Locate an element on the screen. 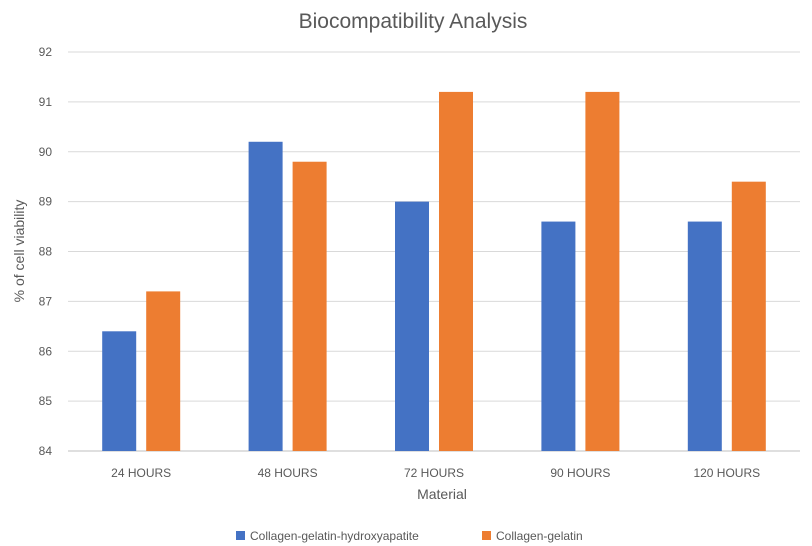 This screenshot has width=812, height=546. x-axis-title: Material is located at coordinates (442, 494).